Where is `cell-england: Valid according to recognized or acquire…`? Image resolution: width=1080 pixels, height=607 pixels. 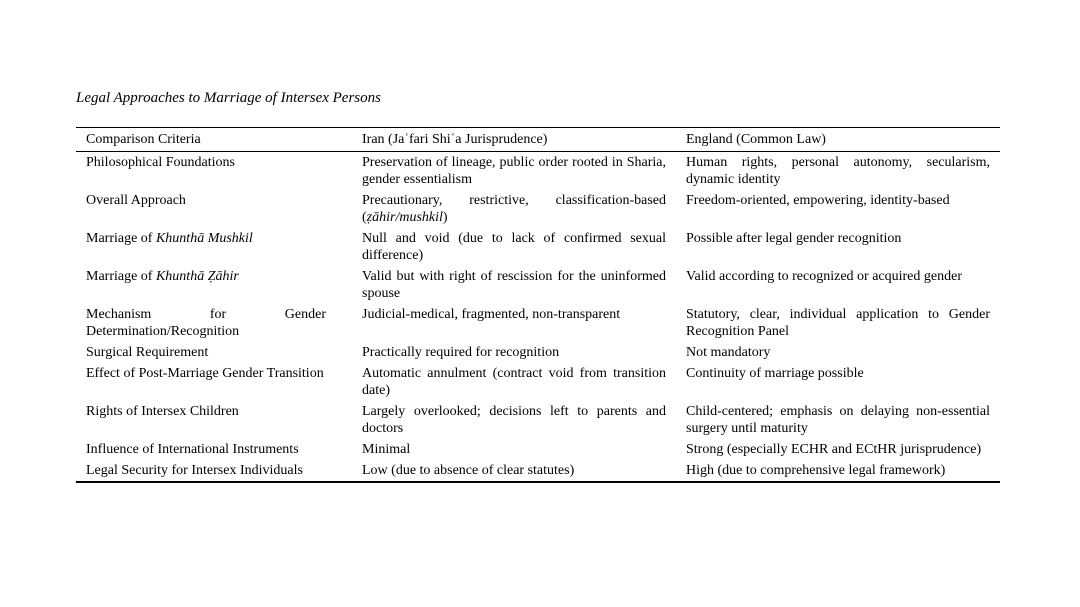
cell-england: Valid according to recognized or acquire… is located at coordinates (838, 285).